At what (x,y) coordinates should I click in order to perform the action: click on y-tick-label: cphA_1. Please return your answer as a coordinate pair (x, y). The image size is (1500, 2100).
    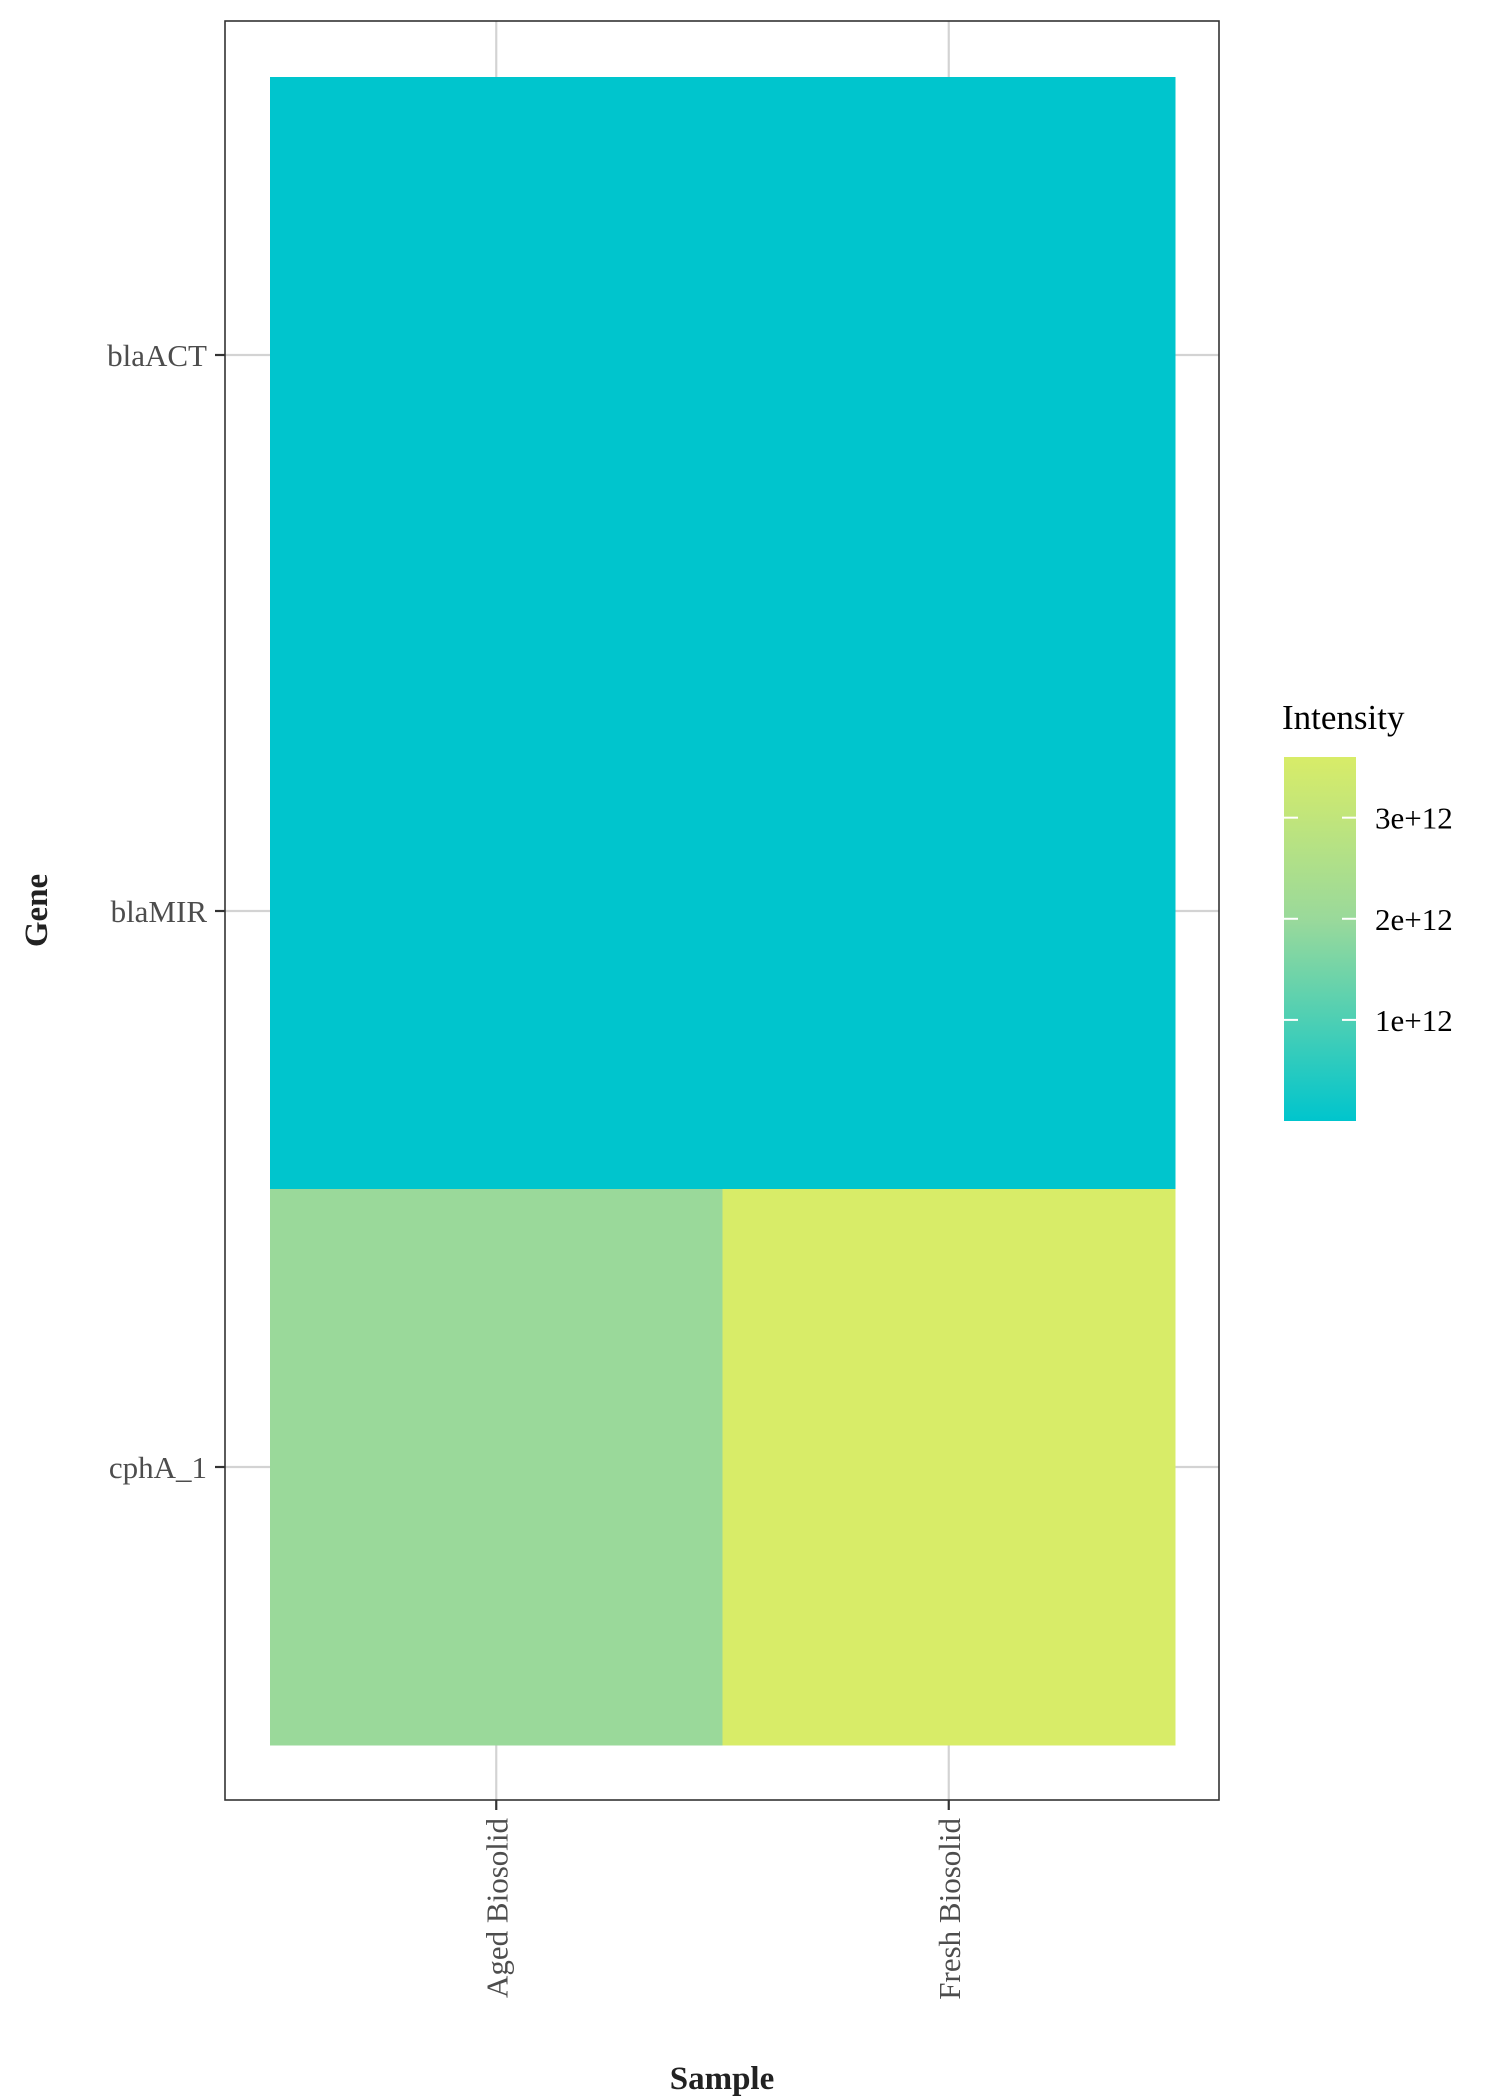
    Looking at the image, I should click on (158, 1467).